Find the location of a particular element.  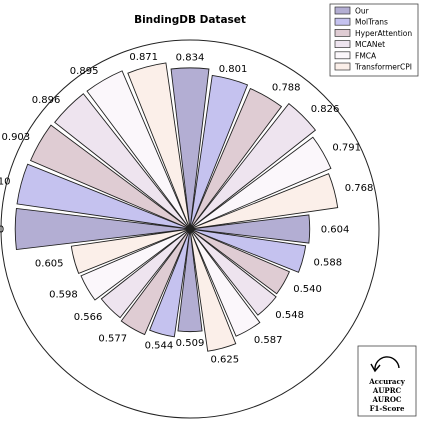

bar-fmca-f1-score is located at coordinates (138, 150).